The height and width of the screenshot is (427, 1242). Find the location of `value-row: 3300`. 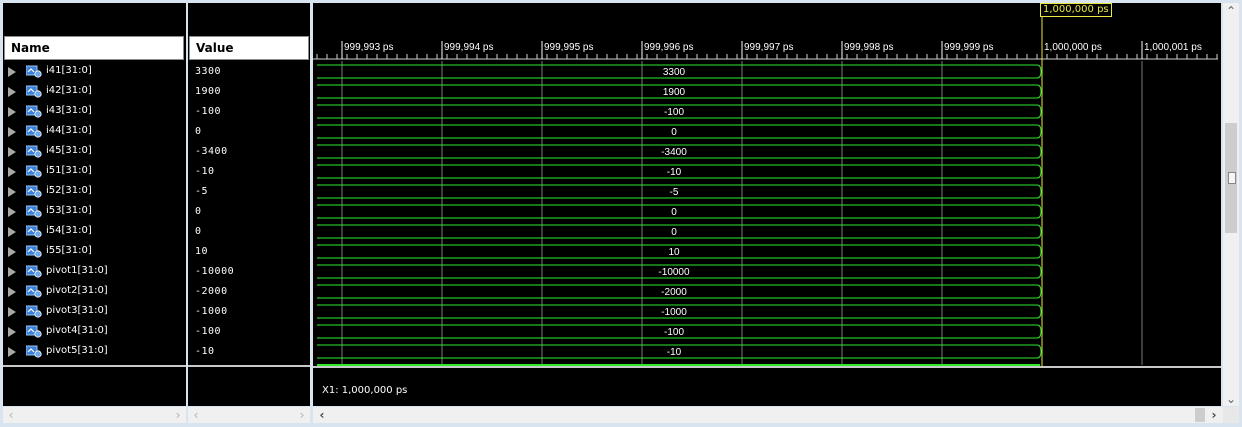

value-row: 3300 is located at coordinates (249, 72).